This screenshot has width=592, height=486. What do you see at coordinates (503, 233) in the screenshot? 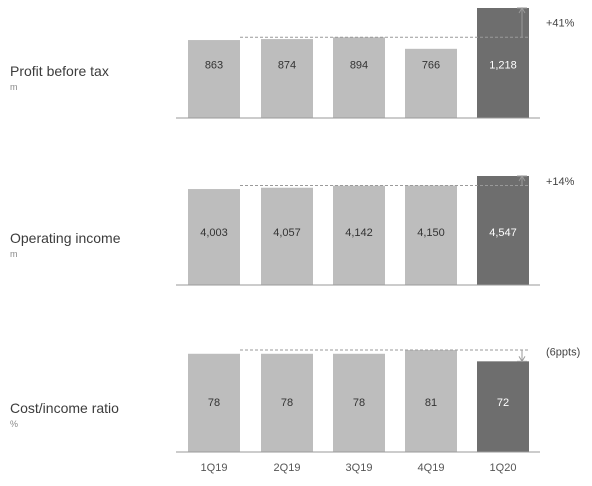
I see `bar-value-label: 4,547` at bounding box center [503, 233].